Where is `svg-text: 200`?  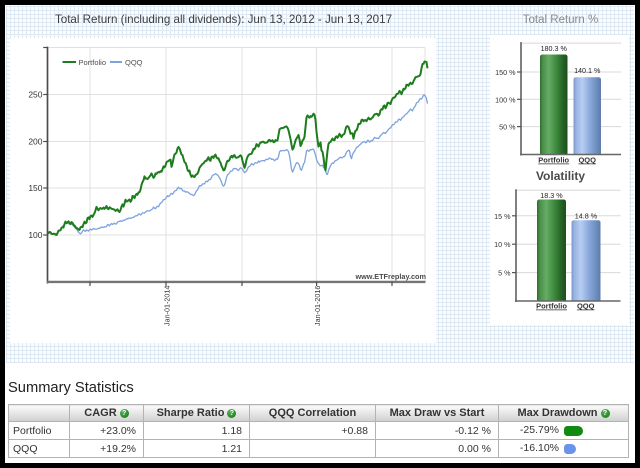 svg-text: 200 is located at coordinates (35, 142).